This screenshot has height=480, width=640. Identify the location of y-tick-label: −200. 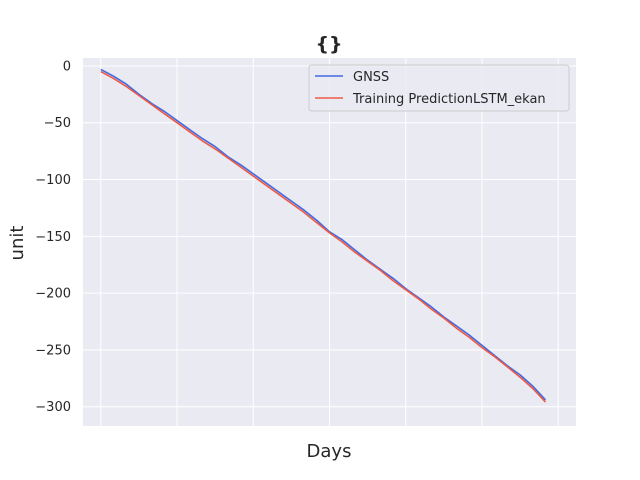
(53, 294).